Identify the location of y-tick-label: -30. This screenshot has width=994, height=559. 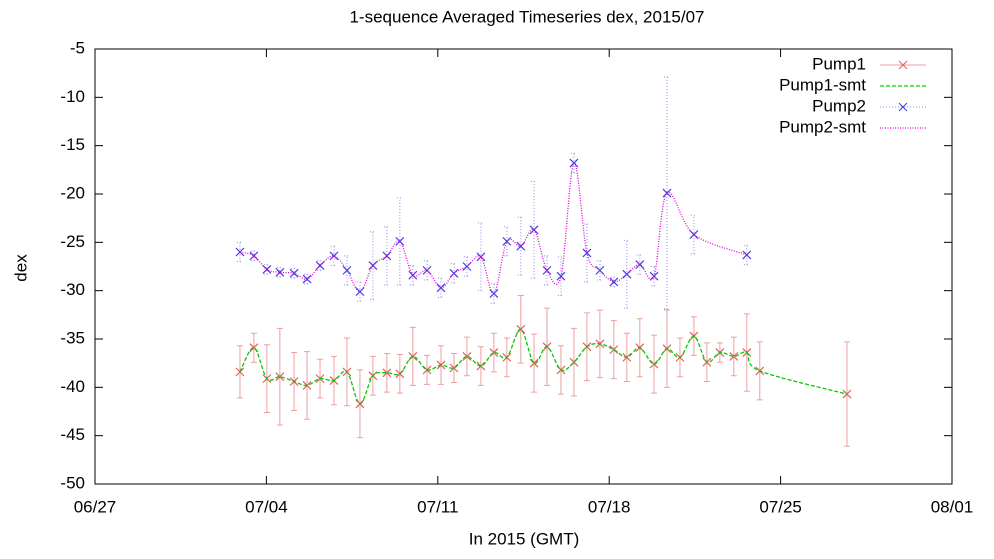
(72, 289).